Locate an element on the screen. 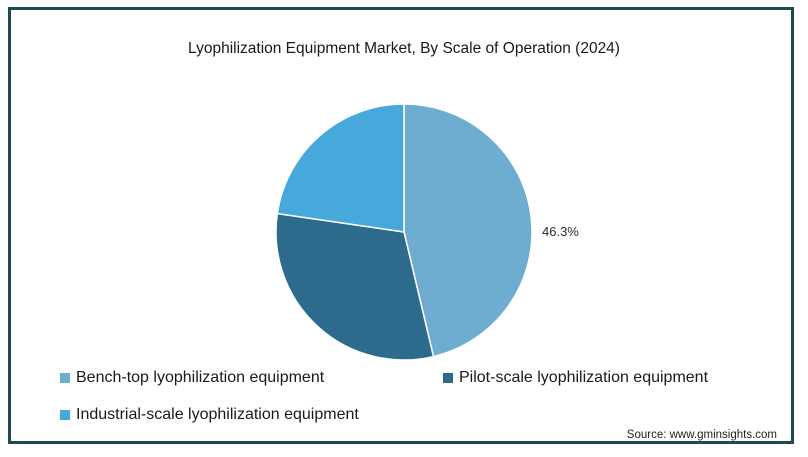 The width and height of the screenshot is (808, 457). pie-slice-pilot-scale is located at coordinates (355, 286).